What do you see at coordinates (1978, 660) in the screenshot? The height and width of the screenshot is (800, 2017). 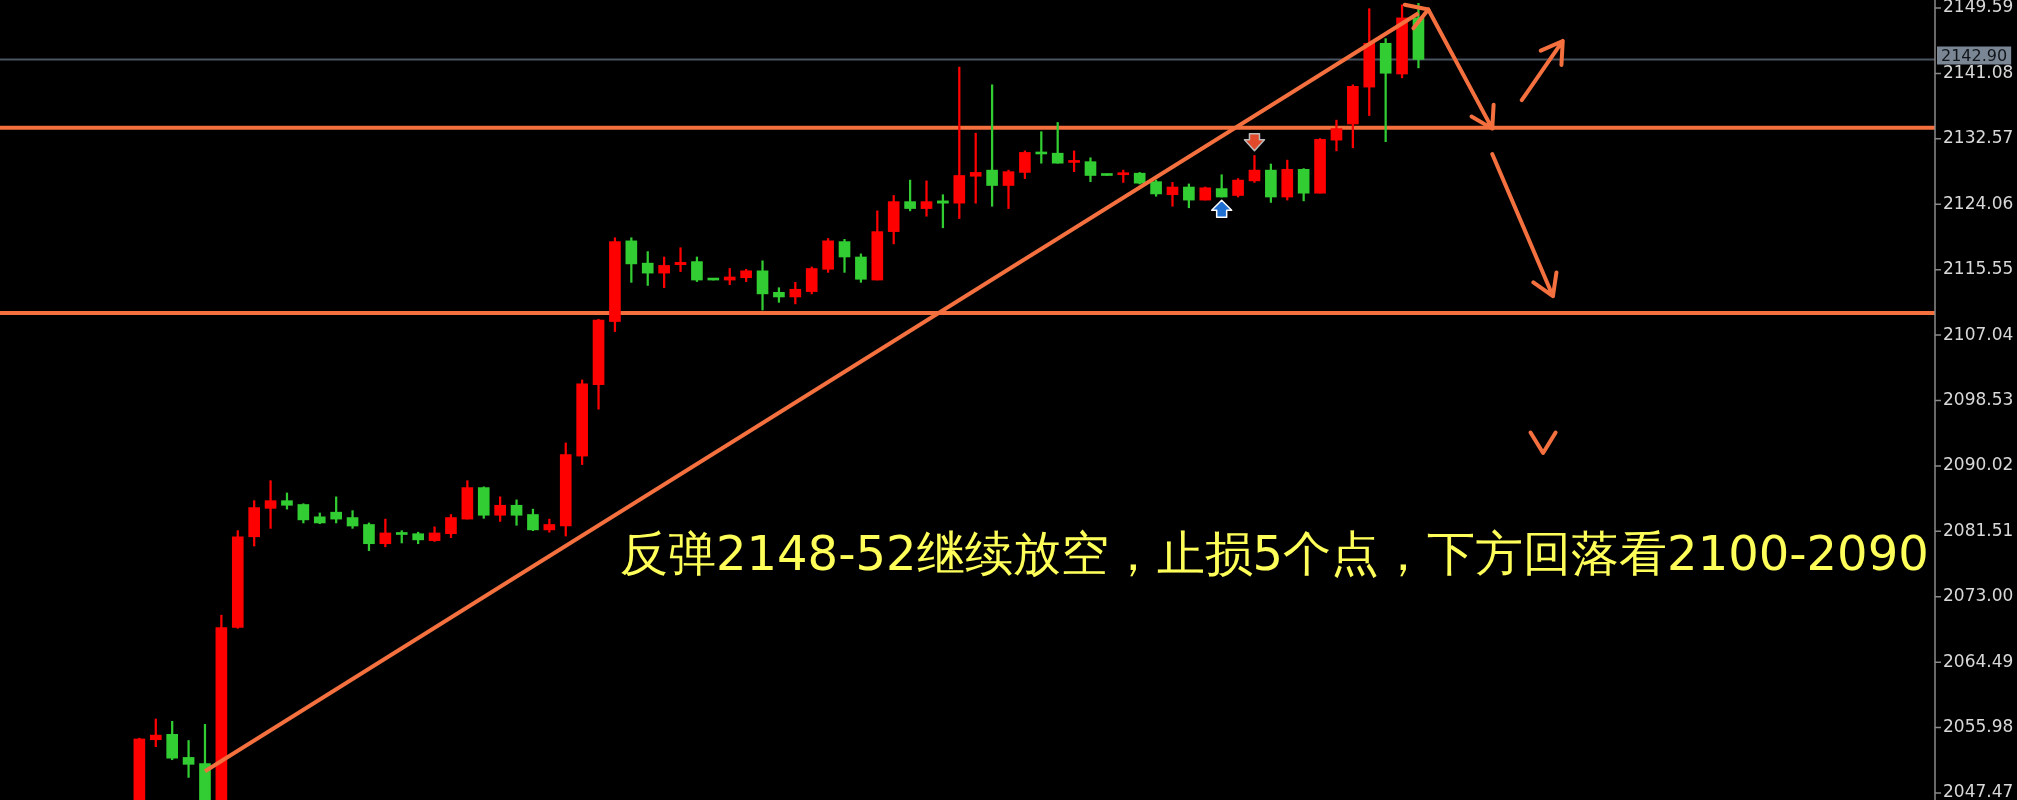 I see `y-tick-label: 2064.49` at bounding box center [1978, 660].